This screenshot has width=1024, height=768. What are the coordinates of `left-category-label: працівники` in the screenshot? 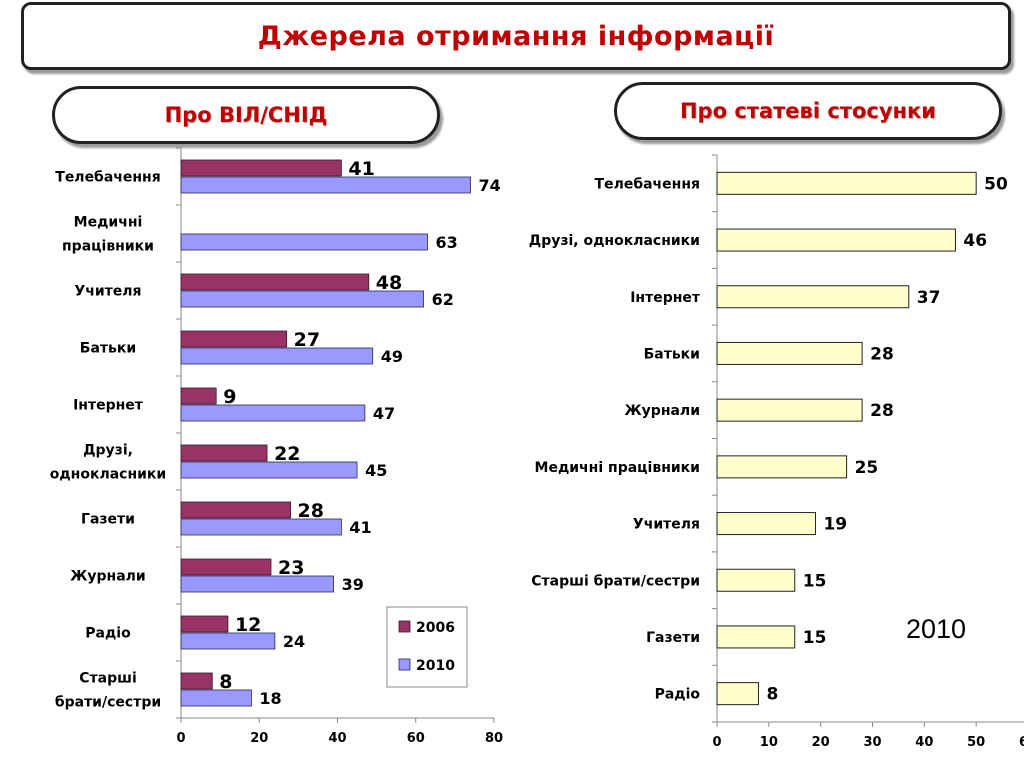 It's located at (108, 247).